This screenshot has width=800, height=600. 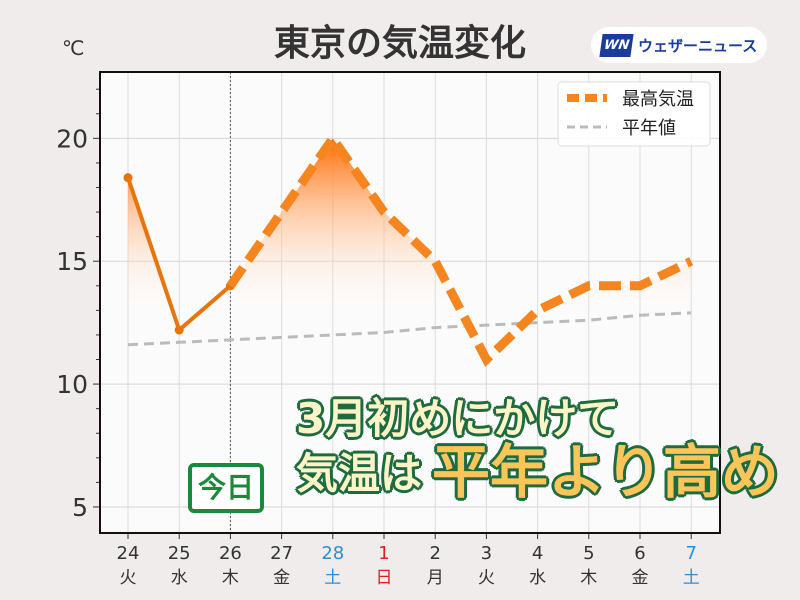 I want to click on y-tick-label: 5, so click(x=80, y=507).